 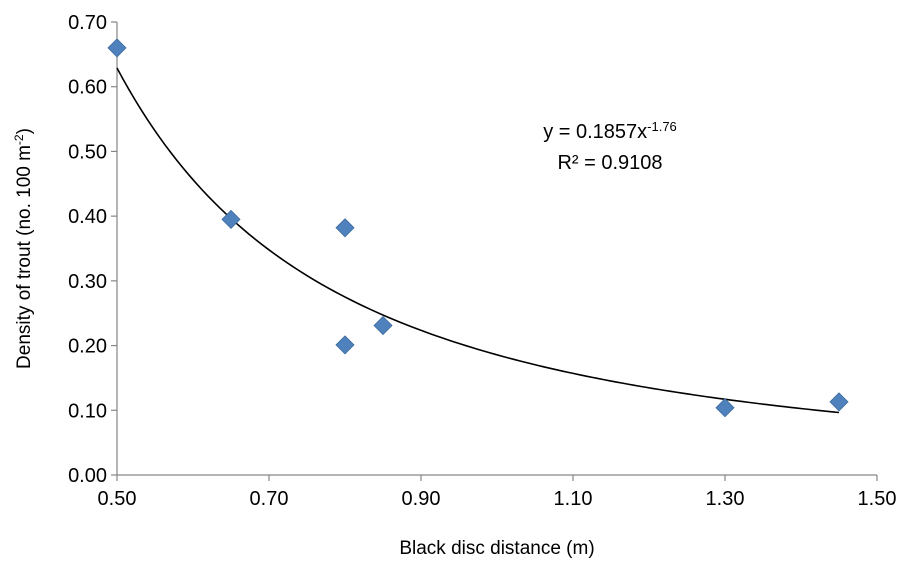 I want to click on x-tick-label: 0.90, so click(x=421, y=499).